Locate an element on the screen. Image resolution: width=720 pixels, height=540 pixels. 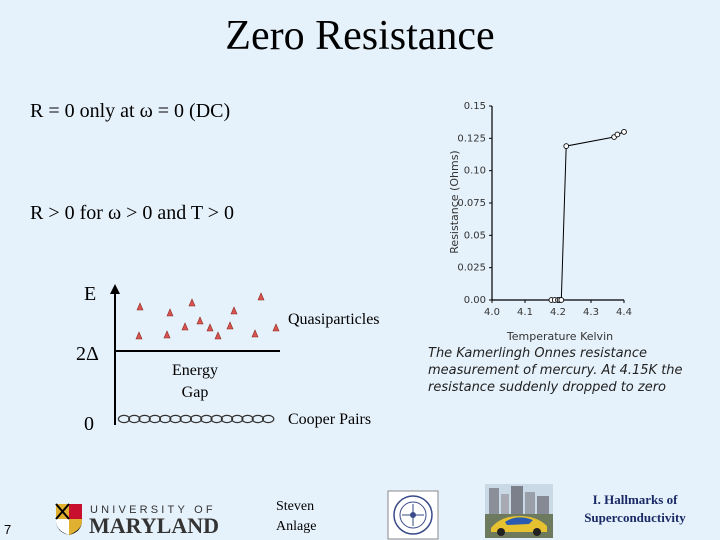
statement-ac: R > 0 for ω > 0 and T > 0 is located at coordinates (132, 213).